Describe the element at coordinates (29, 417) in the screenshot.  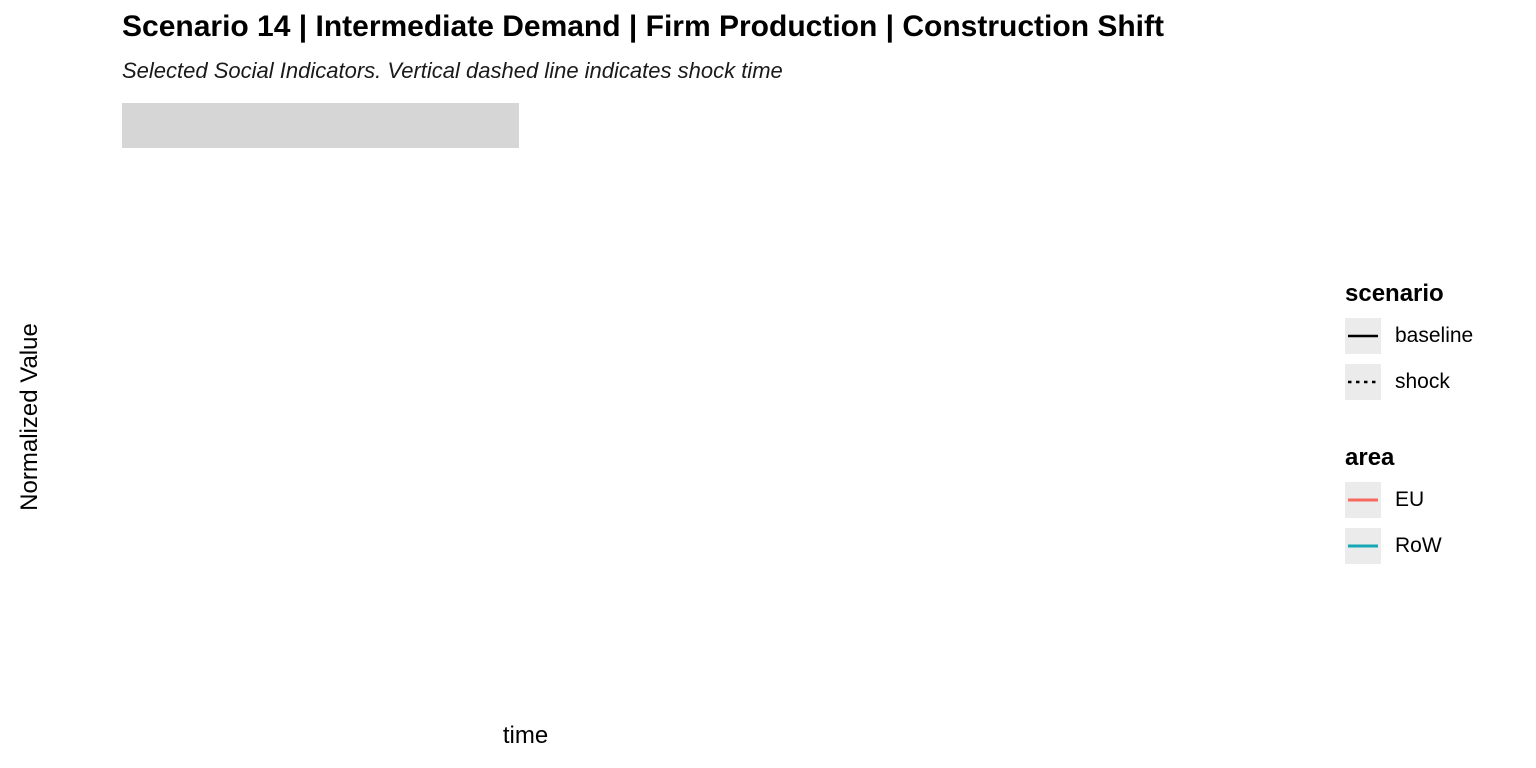
I see `y-axis-title: Normalized Value` at that location.